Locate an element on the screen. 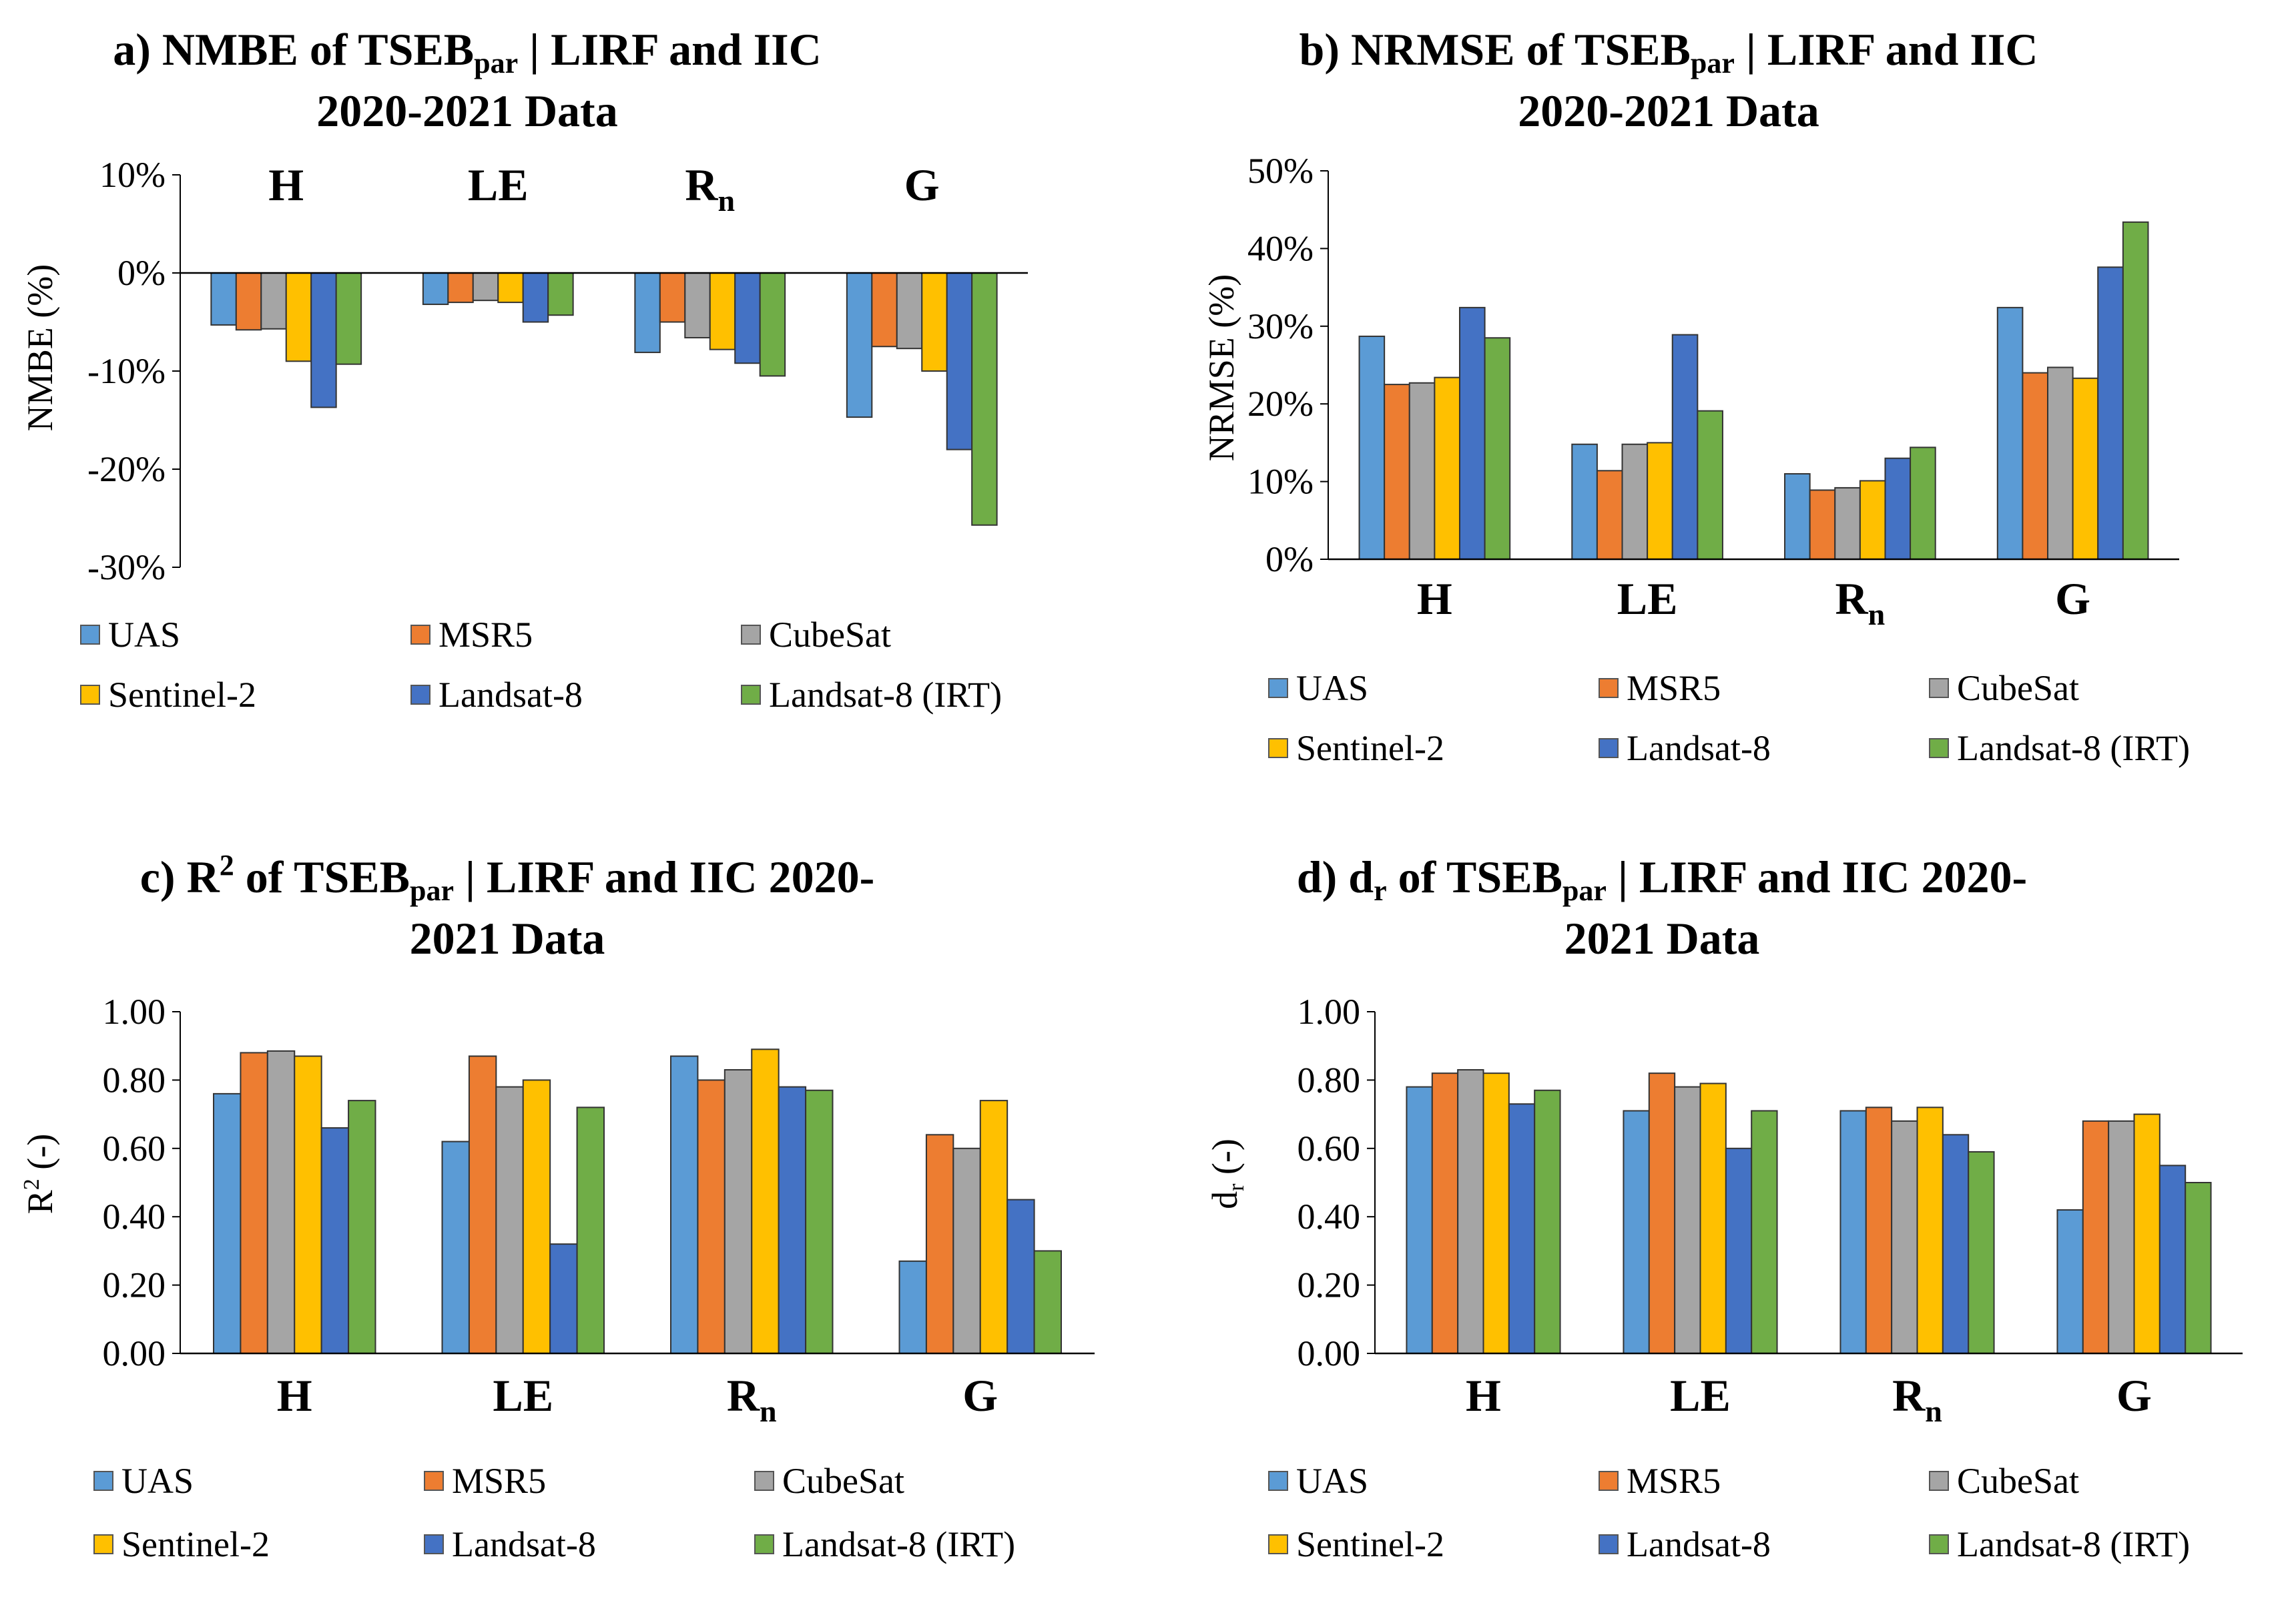  bar-sentinel-2-rn is located at coordinates (722, 311).